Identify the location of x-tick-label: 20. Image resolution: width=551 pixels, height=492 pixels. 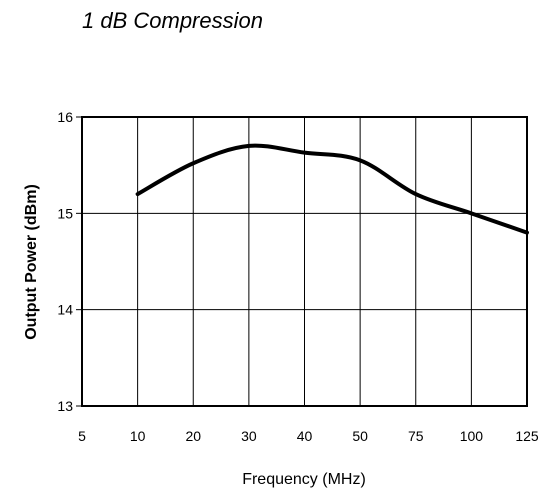
(193, 436).